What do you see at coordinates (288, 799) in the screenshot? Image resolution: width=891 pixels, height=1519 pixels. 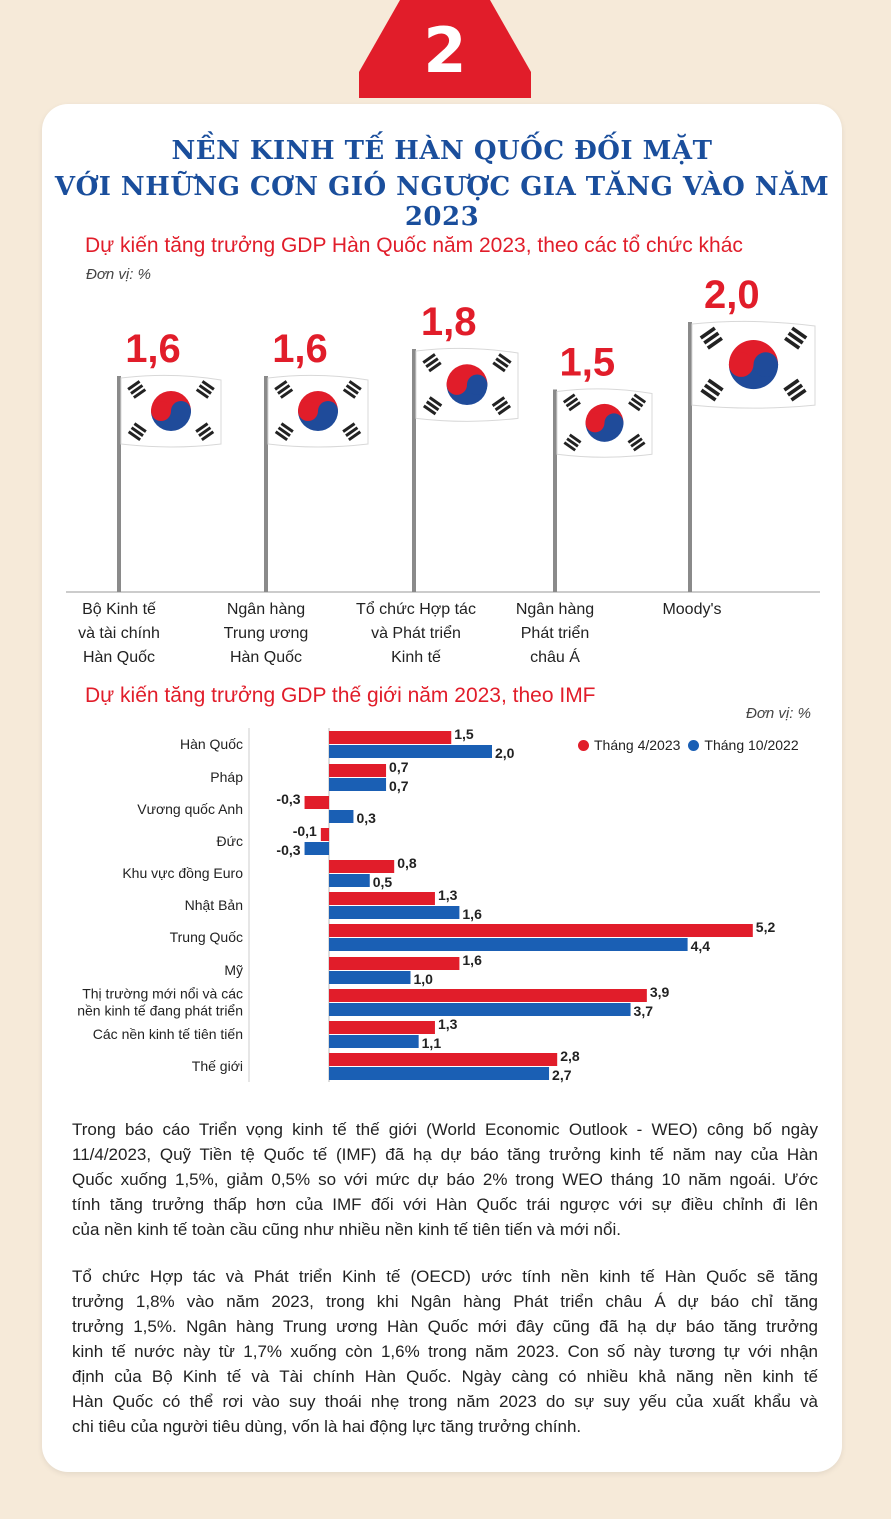 I see `bar-value-label: -0,3` at bounding box center [288, 799].